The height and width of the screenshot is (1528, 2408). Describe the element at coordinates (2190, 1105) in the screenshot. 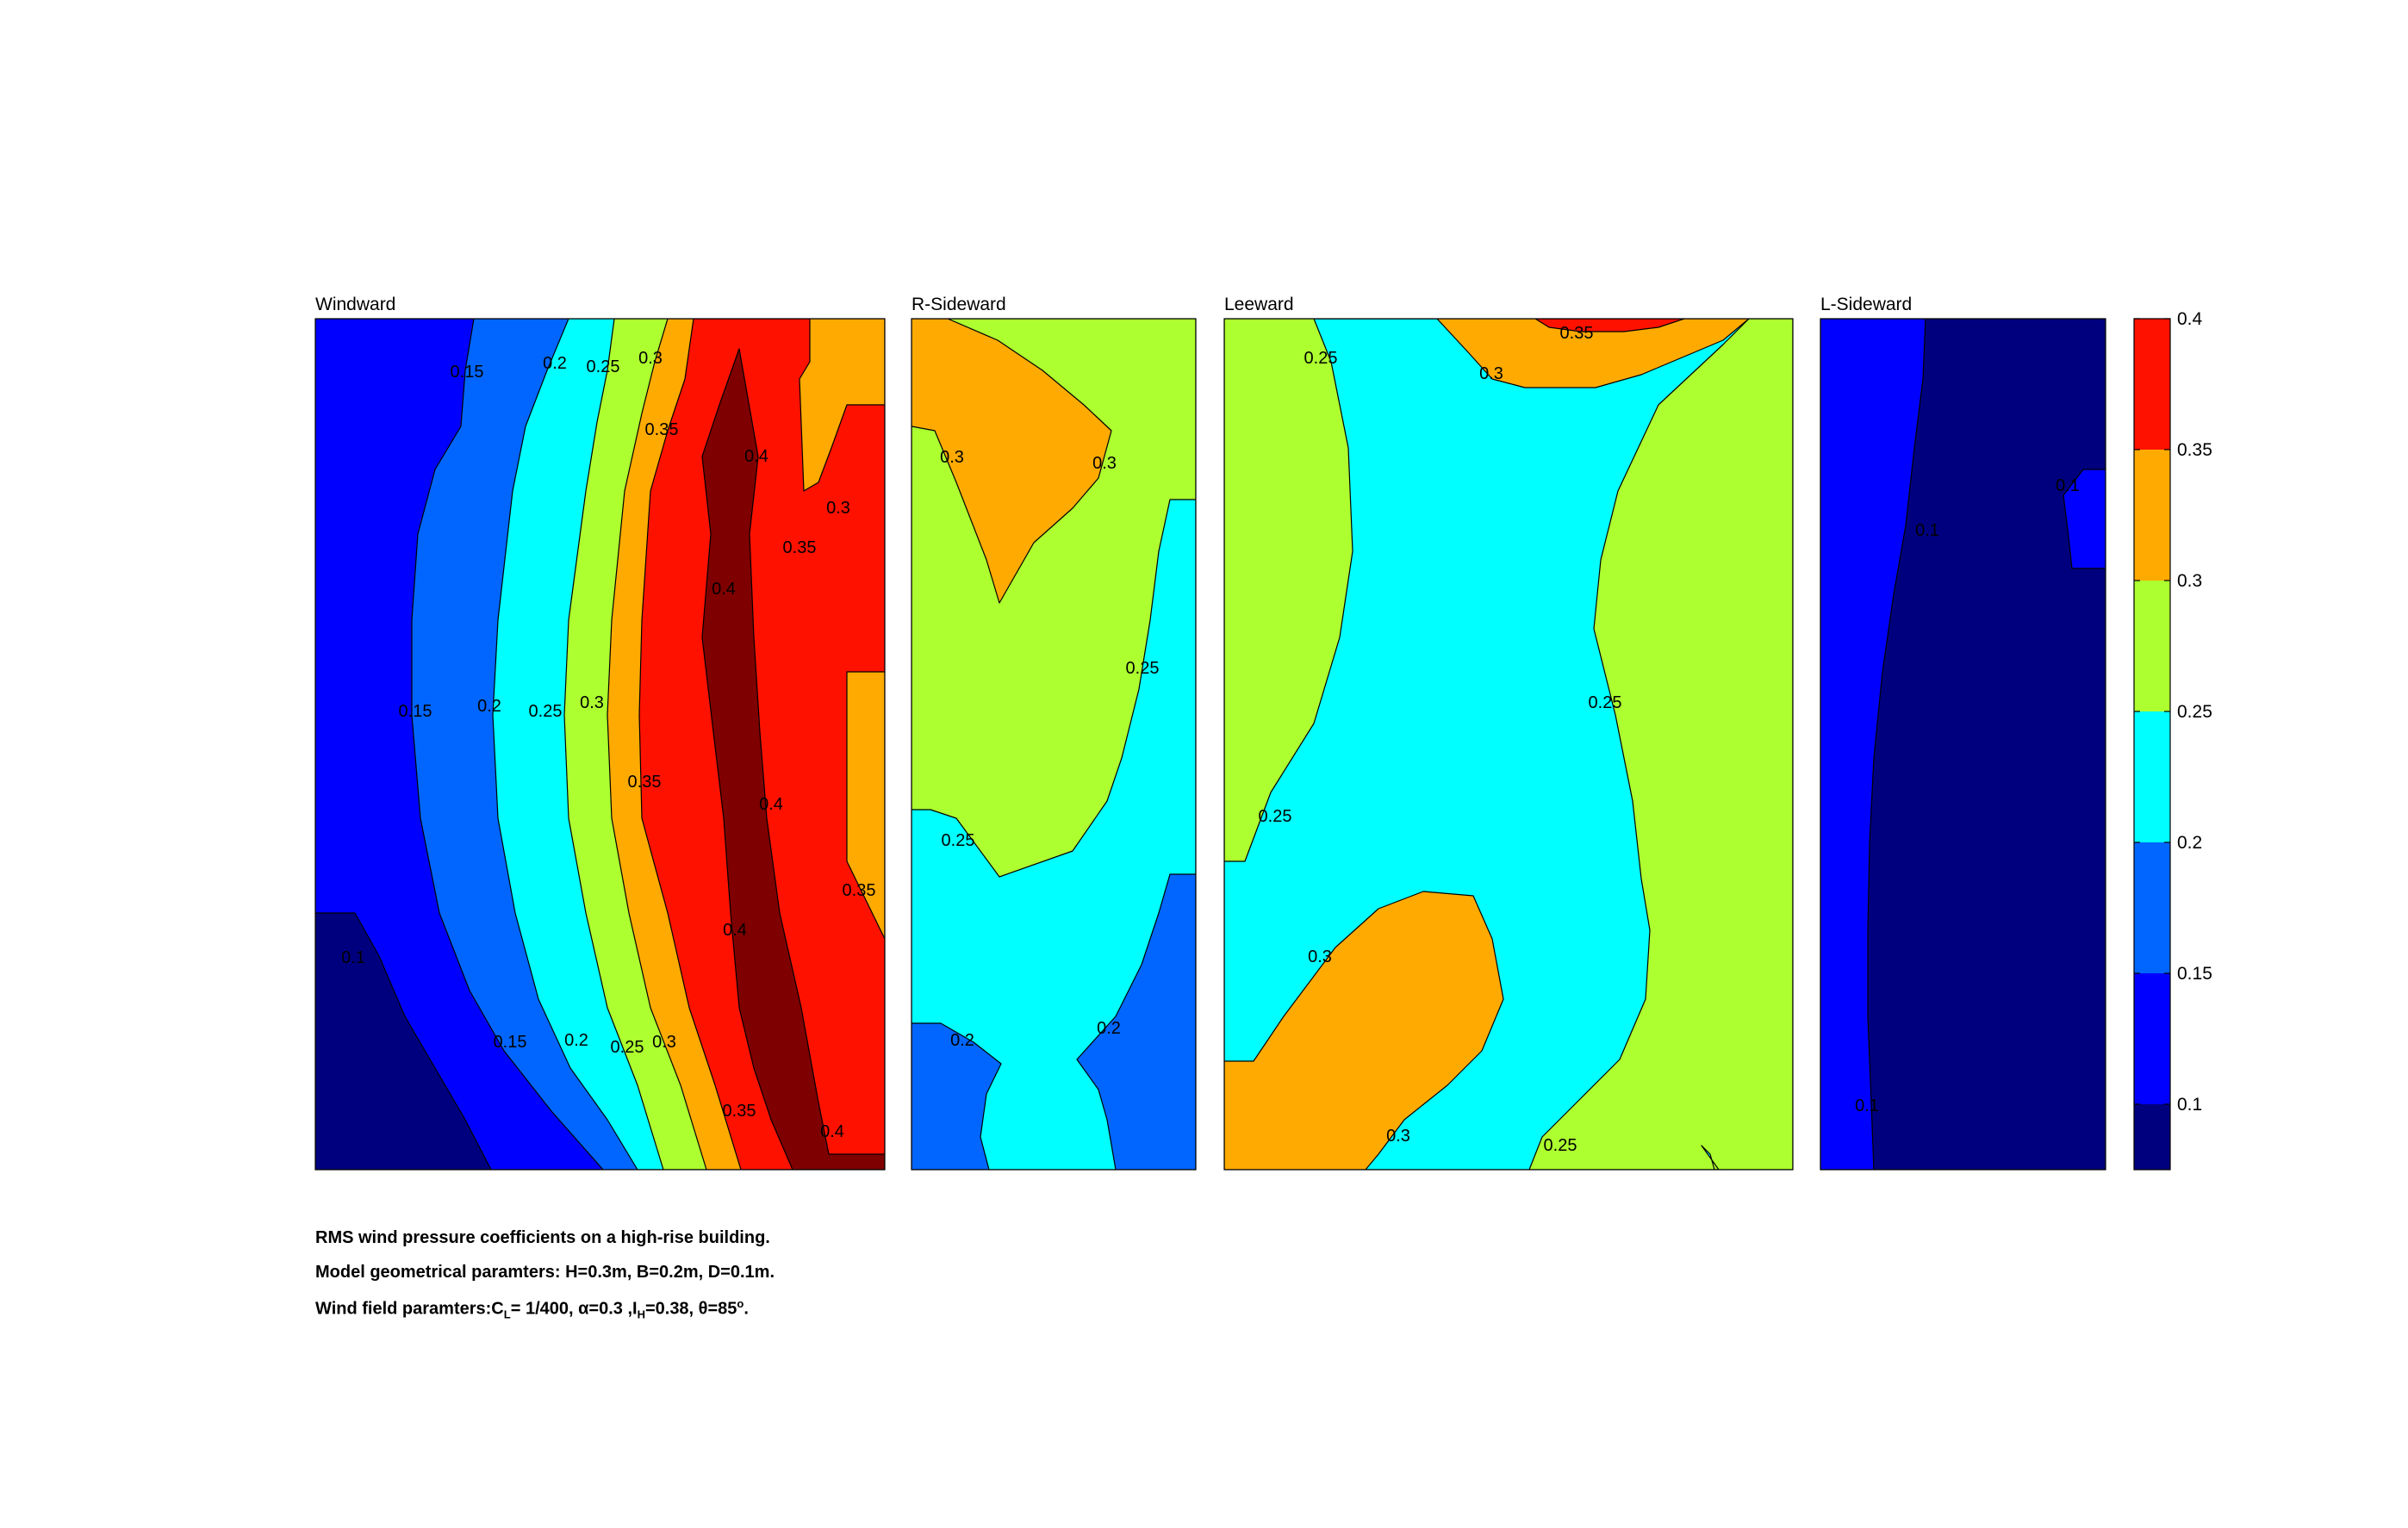

I see `colorbar-tick-label: 0.1` at that location.